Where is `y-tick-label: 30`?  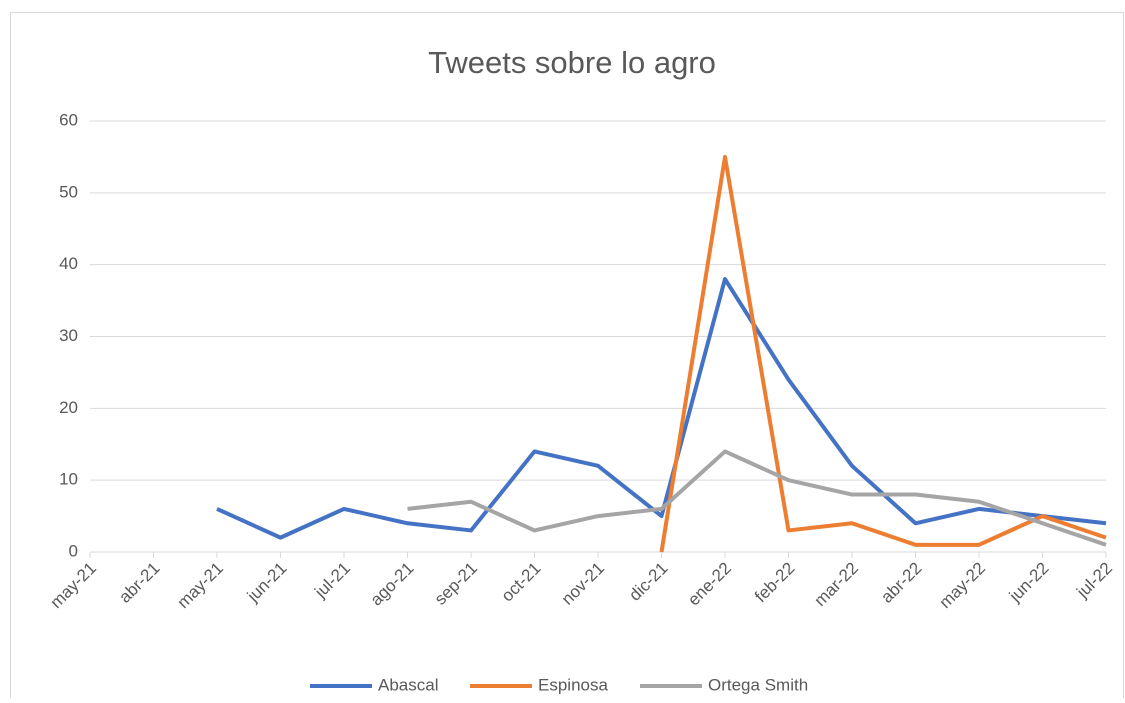
y-tick-label: 30 is located at coordinates (68, 335).